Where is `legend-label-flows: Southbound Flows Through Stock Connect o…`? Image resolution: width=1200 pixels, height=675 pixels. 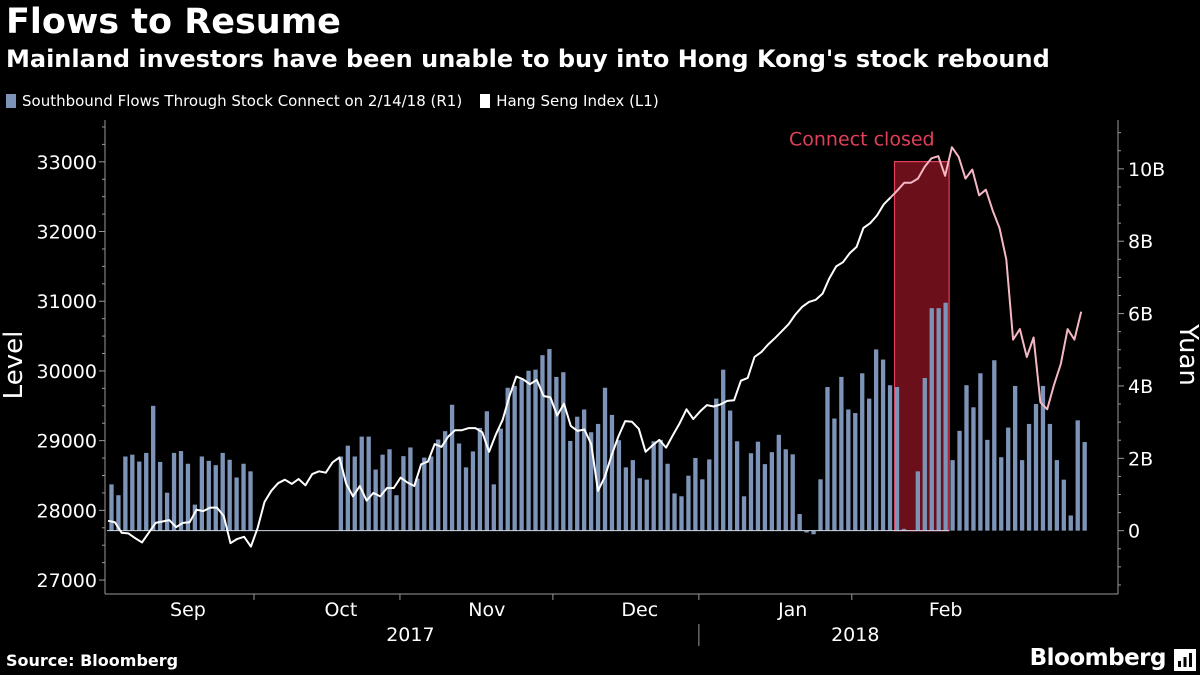
legend-label-flows: Southbound Flows Through Stock Connect o… is located at coordinates (242, 101).